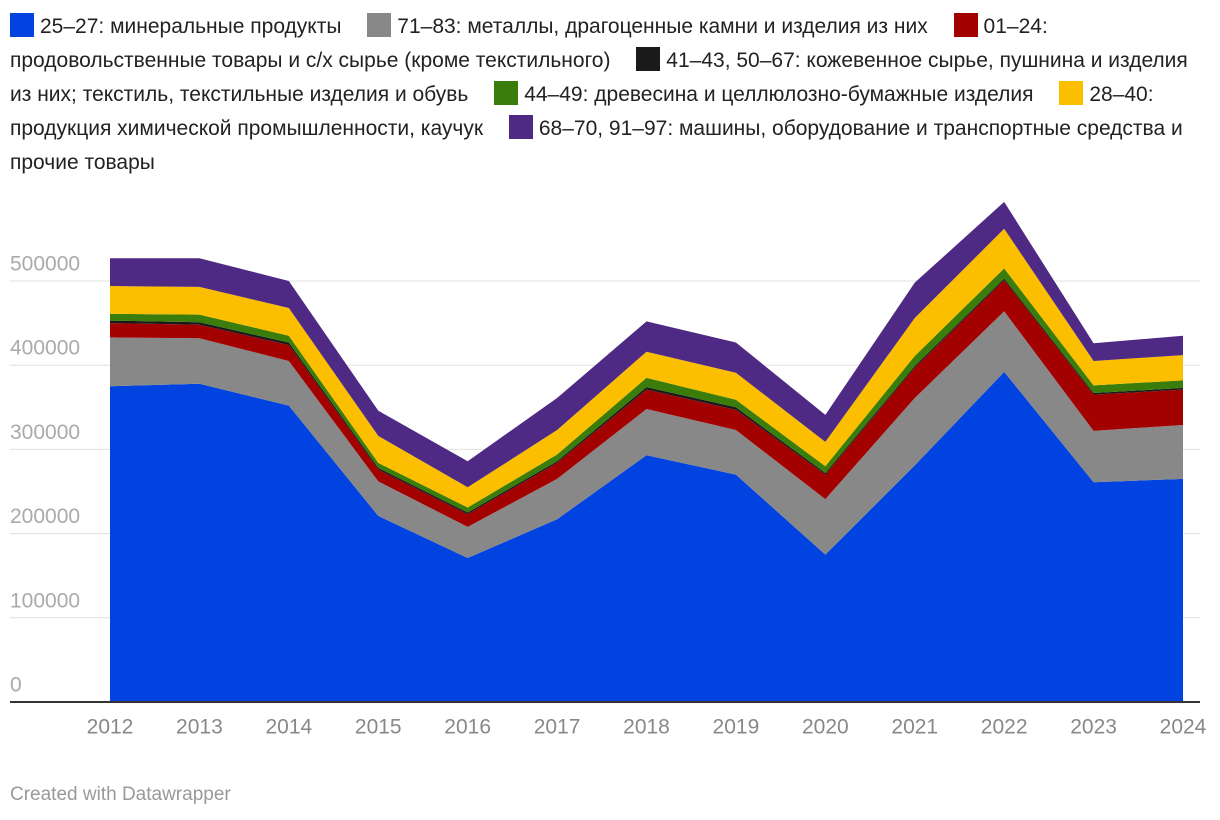 The height and width of the screenshot is (820, 1220). What do you see at coordinates (825, 727) in the screenshot?
I see `x-tick-label: 2020` at bounding box center [825, 727].